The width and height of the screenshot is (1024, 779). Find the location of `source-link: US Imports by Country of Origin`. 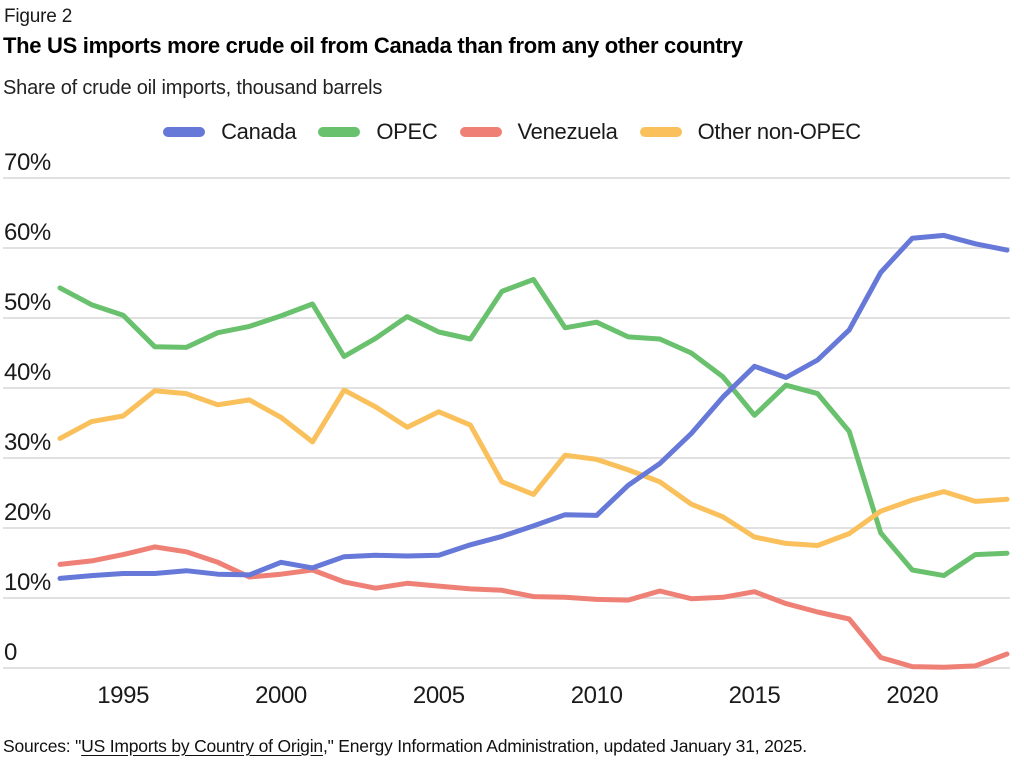

source-link: US Imports by Country of Origin is located at coordinates (202, 746).